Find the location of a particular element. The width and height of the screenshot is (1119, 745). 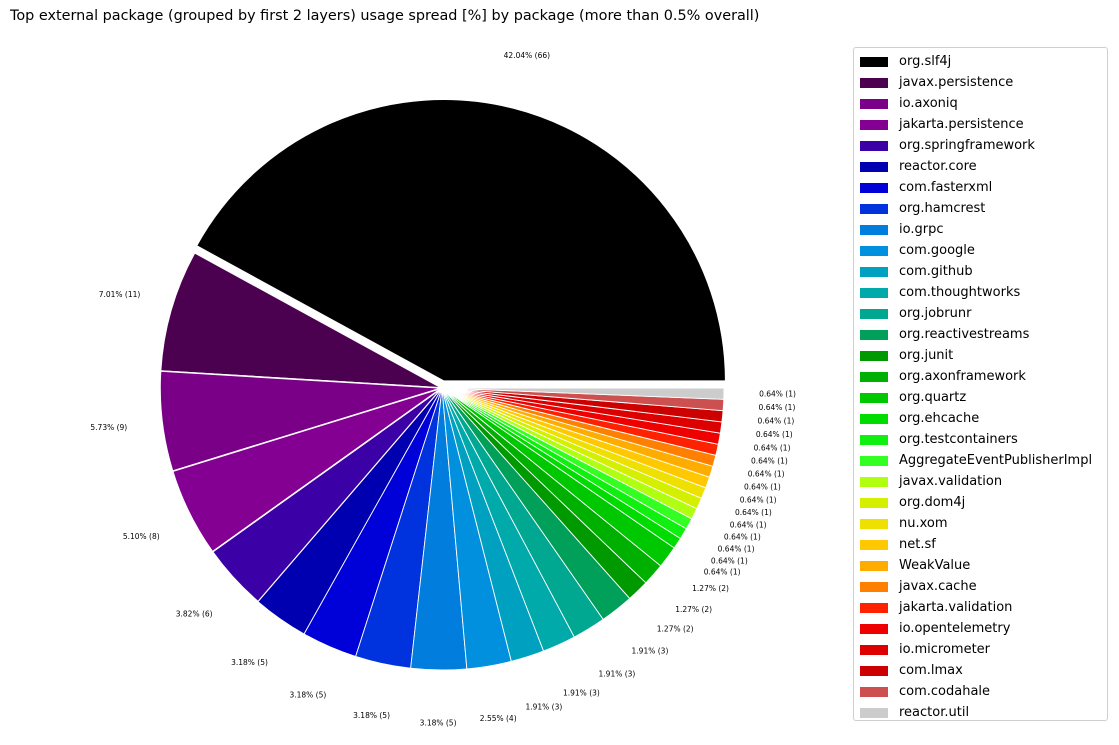

legend-label: org.jobrunr is located at coordinates (935, 313).